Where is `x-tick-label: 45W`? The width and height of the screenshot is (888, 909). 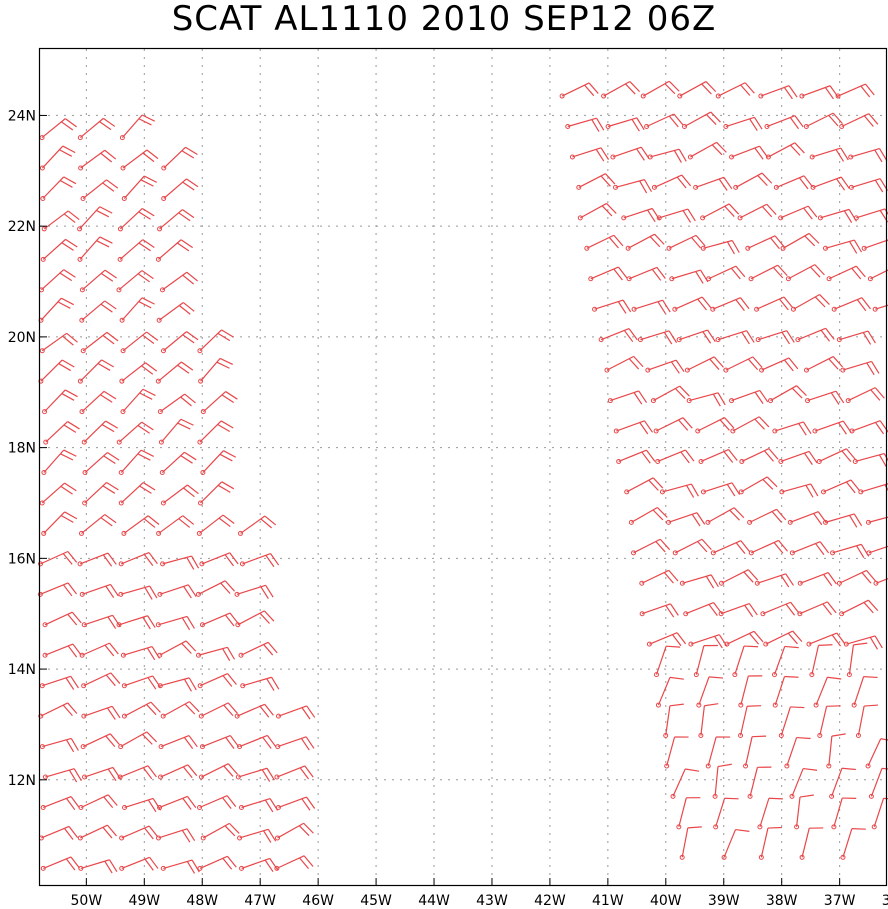 x-tick-label: 45W is located at coordinates (376, 901).